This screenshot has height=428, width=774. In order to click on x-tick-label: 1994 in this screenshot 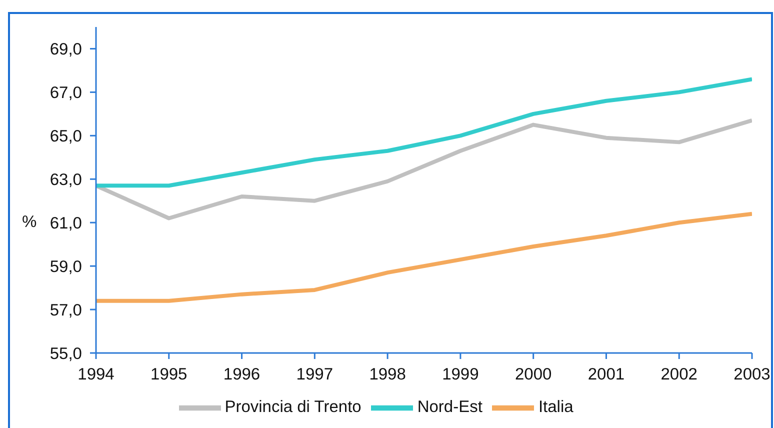, I will do `click(96, 375)`.